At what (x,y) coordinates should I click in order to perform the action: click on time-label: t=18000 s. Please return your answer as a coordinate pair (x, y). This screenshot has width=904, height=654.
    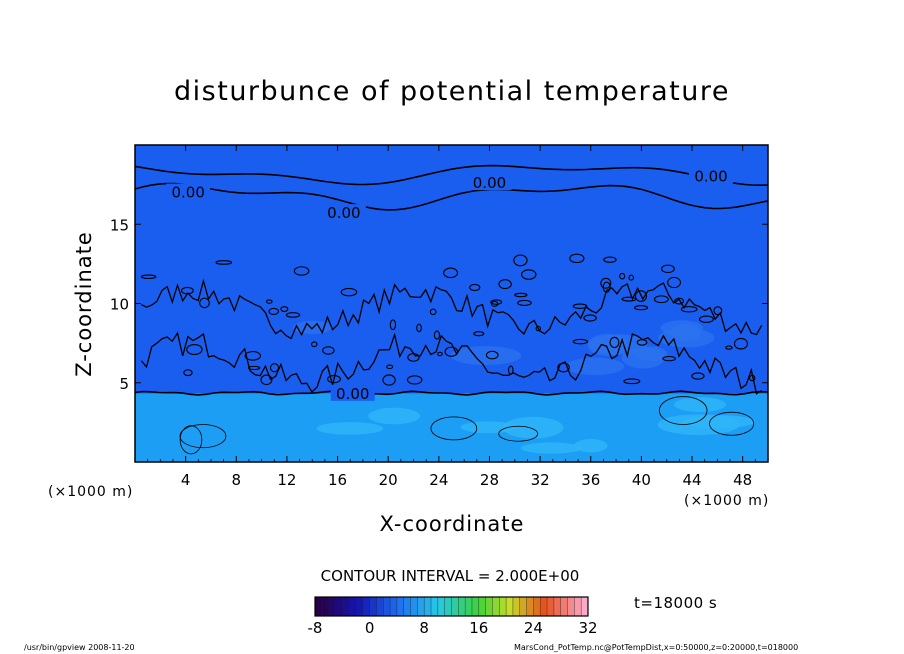
    Looking at the image, I should click on (676, 603).